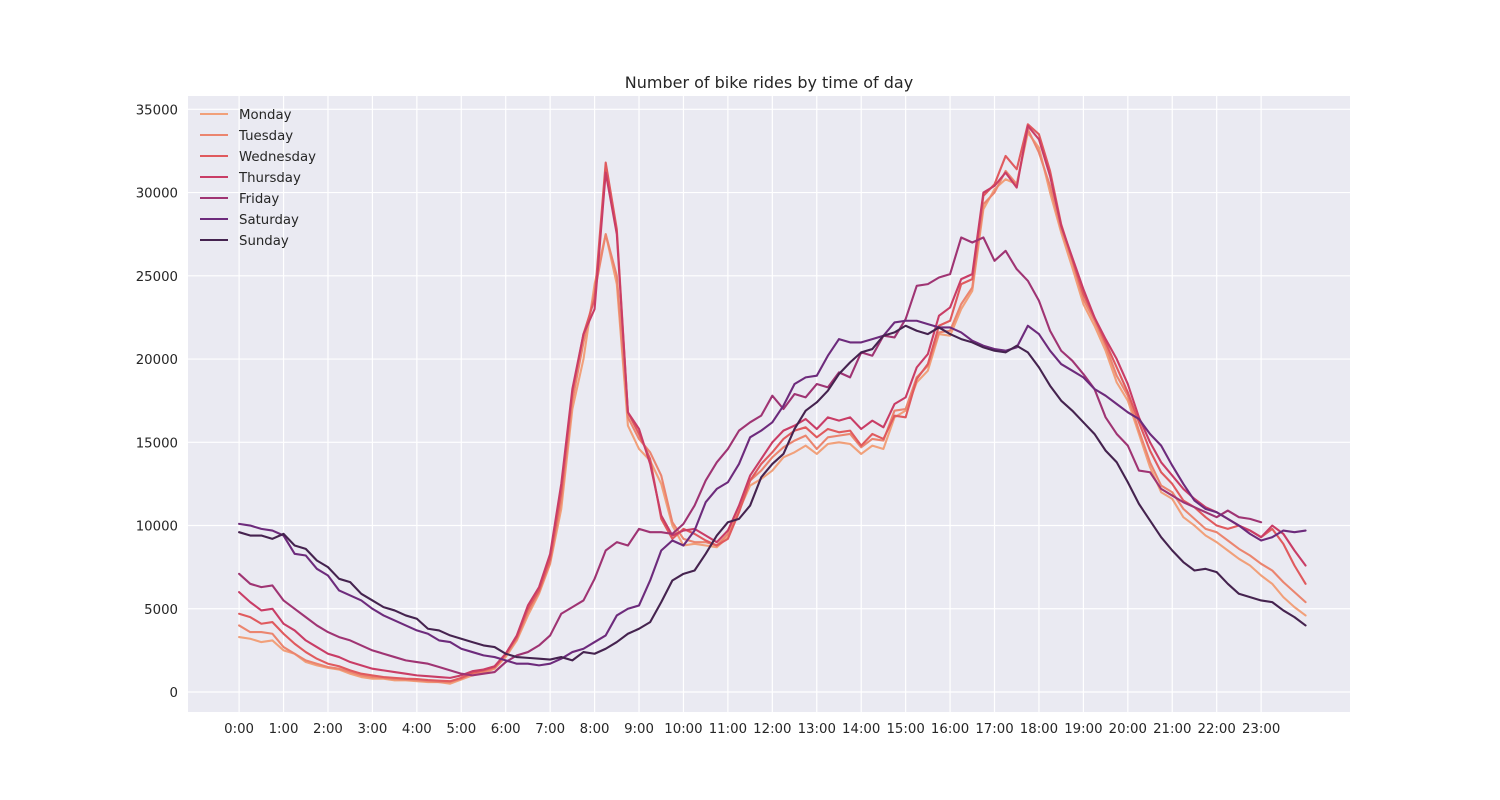 This screenshot has height=800, width=1500. What do you see at coordinates (595, 729) in the screenshot?
I see `x-tick-label: 8:00` at bounding box center [595, 729].